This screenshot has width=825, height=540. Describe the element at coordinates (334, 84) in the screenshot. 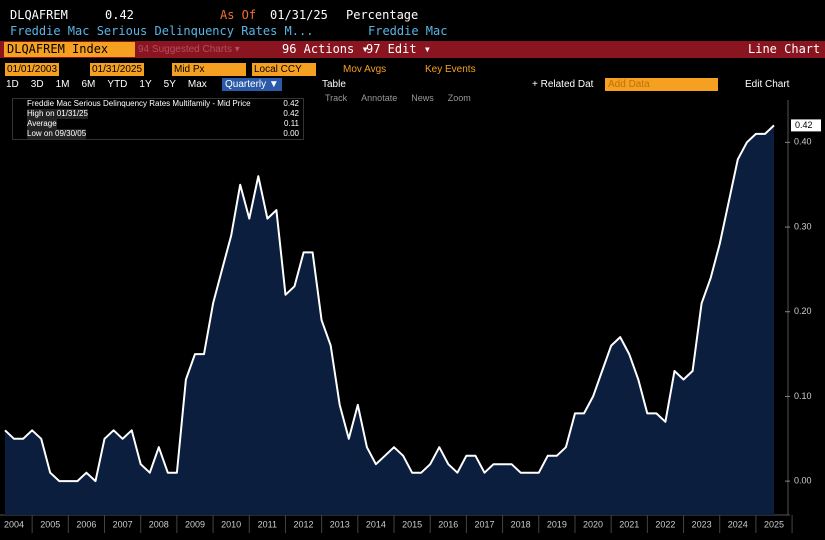

I see `table: Table` at that location.